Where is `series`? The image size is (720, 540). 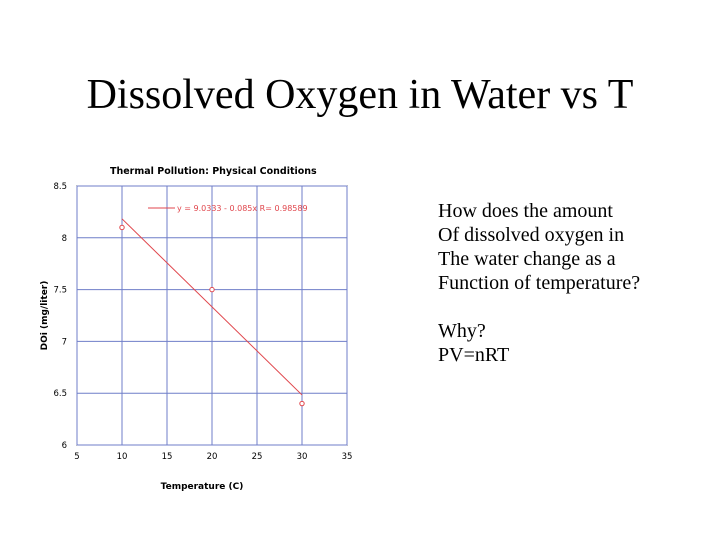
series is located at coordinates (212, 312).